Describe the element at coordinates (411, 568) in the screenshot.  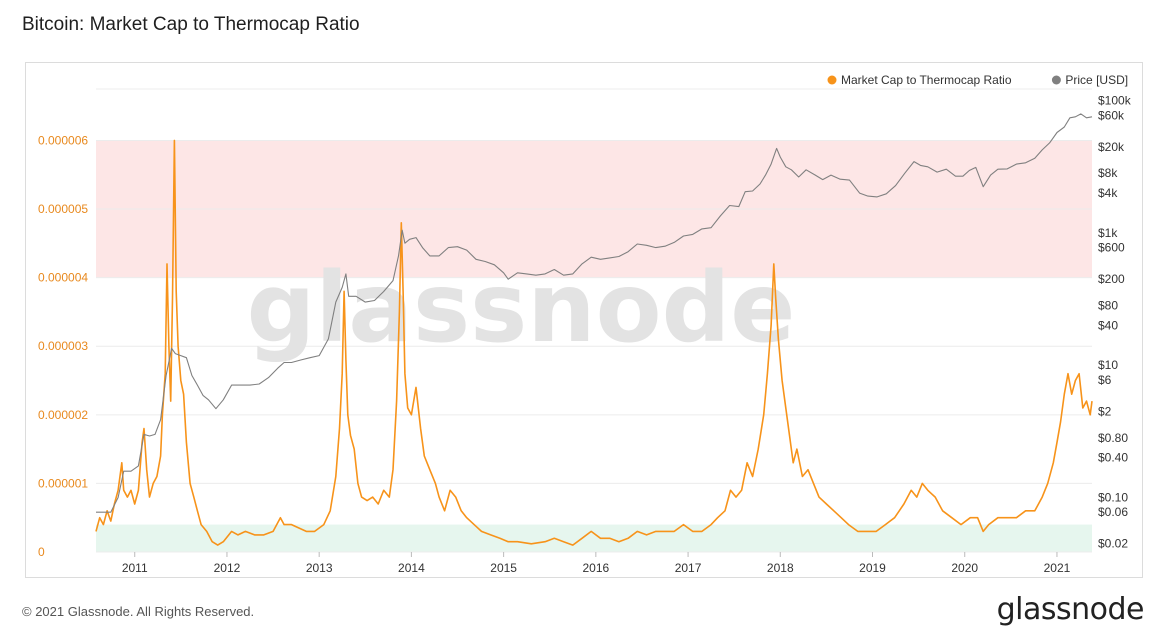
I see `x-tick-label: 2014` at that location.